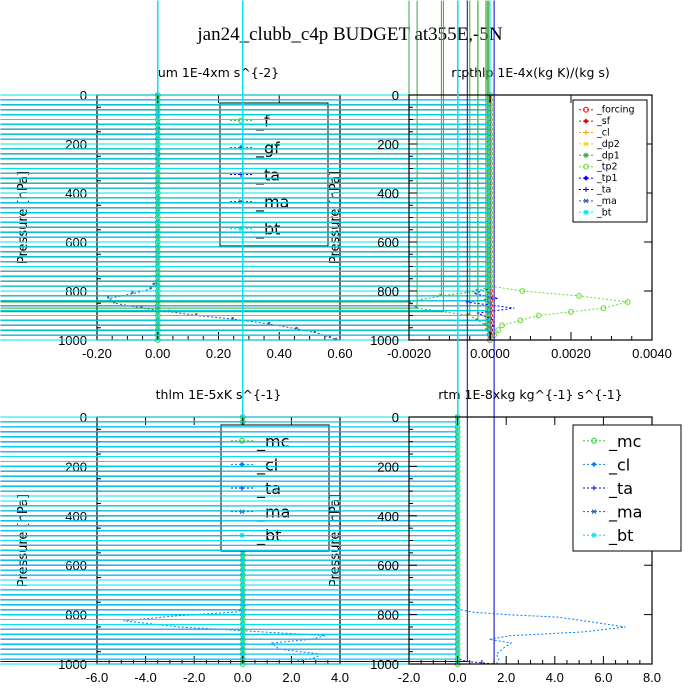 Image resolution: width=700 pixels, height=700 pixels. Describe the element at coordinates (218, 72) in the screenshot. I see `panel-title: um 1E-4xm s^{-2}` at that location.